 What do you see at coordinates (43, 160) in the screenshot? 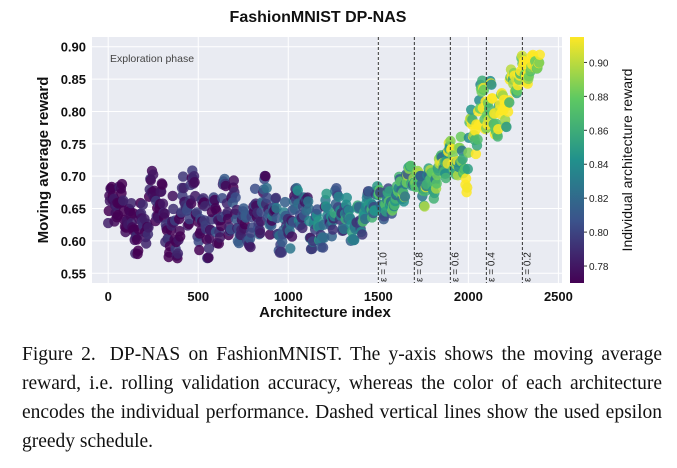
I see `y-axis-label: Moving average reward` at bounding box center [43, 160].